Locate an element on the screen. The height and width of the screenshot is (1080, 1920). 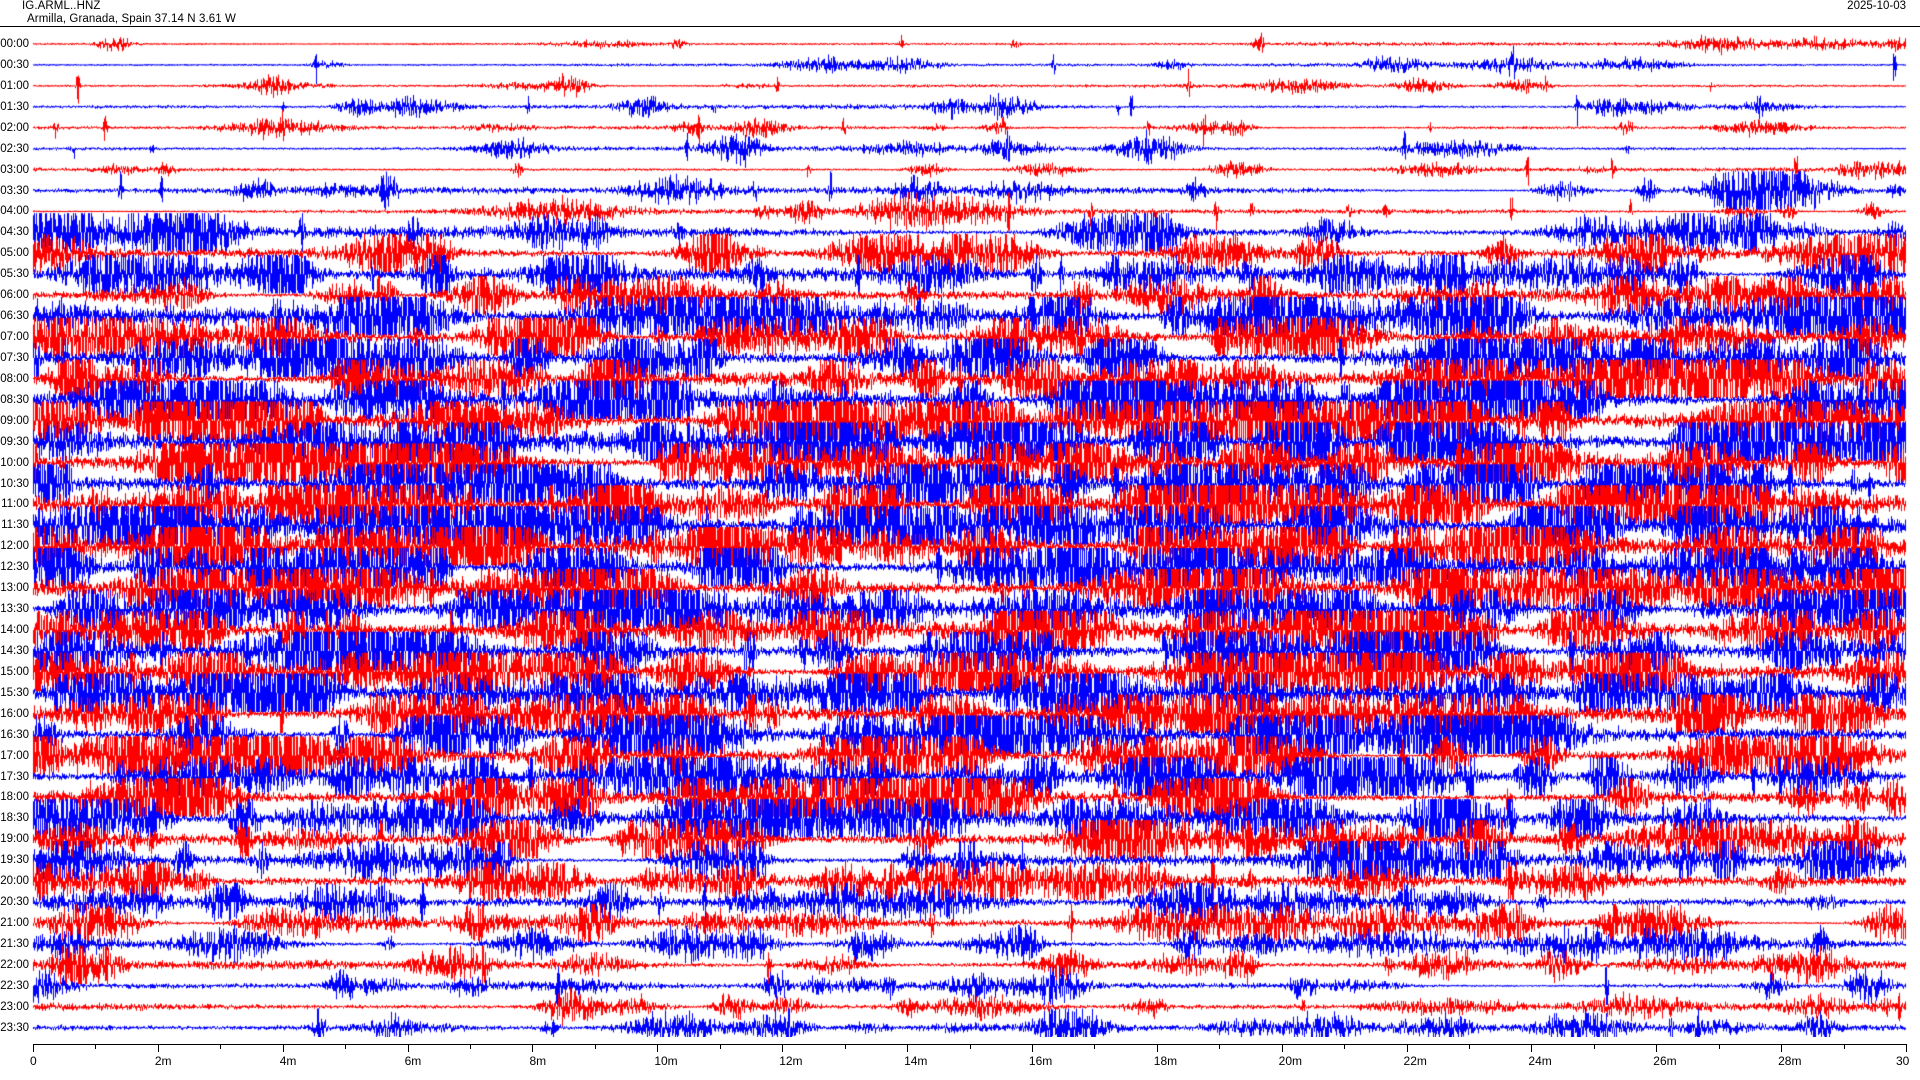
time-label: 07:00 is located at coordinates (14, 337).